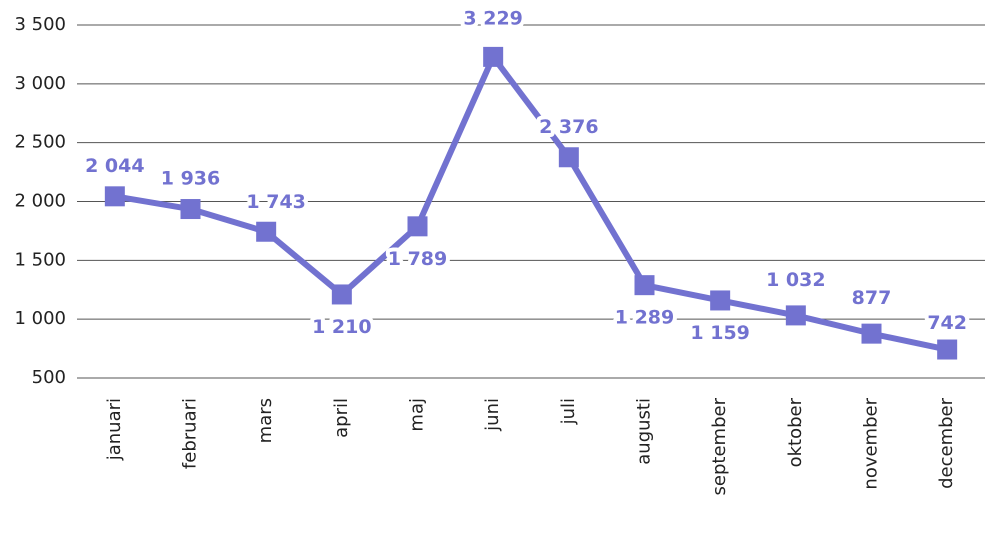 The height and width of the screenshot is (534, 990). Describe the element at coordinates (719, 446) in the screenshot. I see `x-tick-label: september` at that location.